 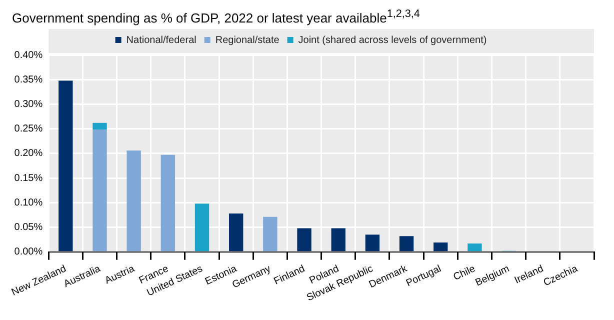 What do you see at coordinates (28, 203) in the screenshot?
I see `y-tick-label: 0.10%` at bounding box center [28, 203].